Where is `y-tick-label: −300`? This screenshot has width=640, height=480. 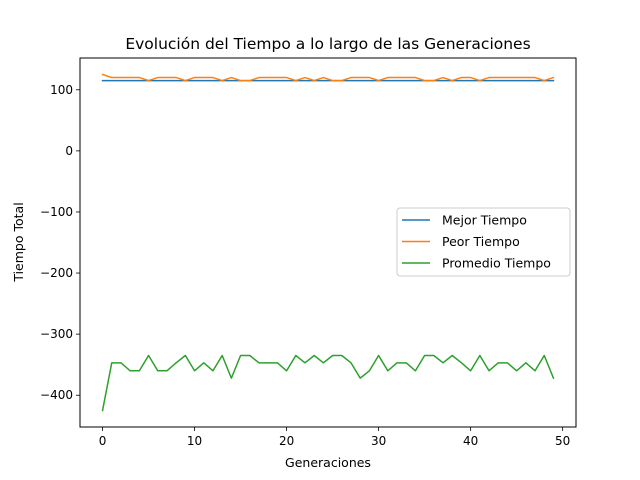
y-tick-label: −300 is located at coordinates (56, 334).